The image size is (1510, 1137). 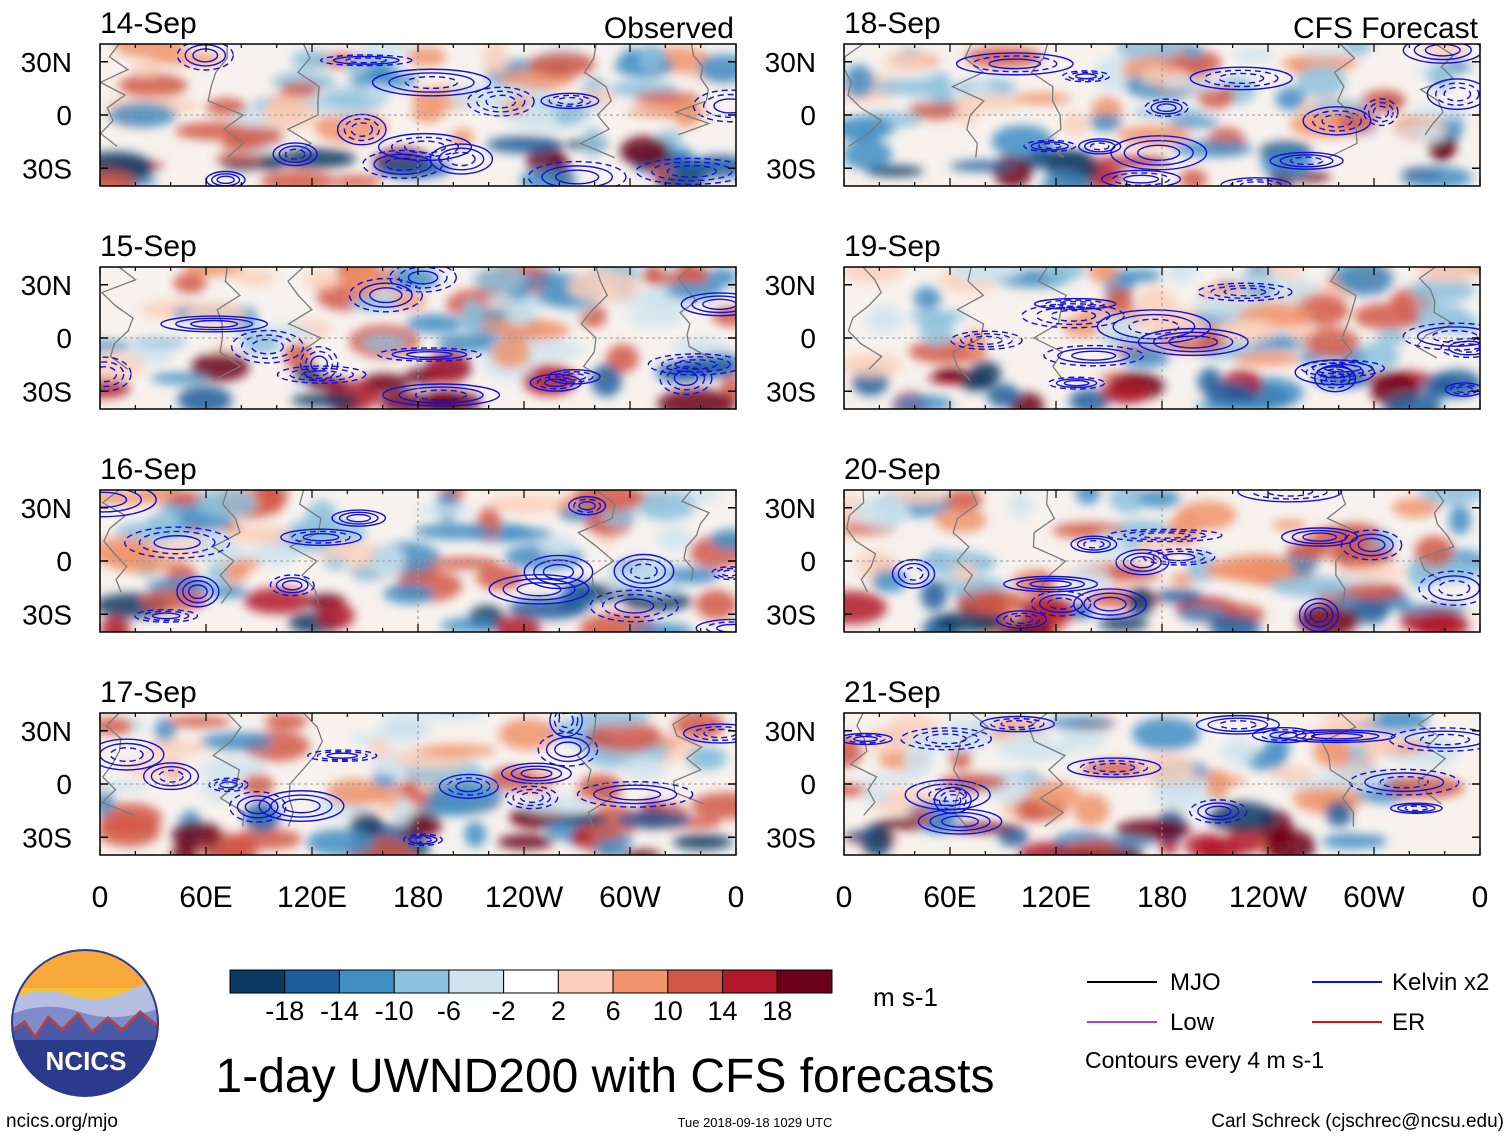 What do you see at coordinates (1386, 28) in the screenshot?
I see `panel-group-label: CFS Forecast` at bounding box center [1386, 28].